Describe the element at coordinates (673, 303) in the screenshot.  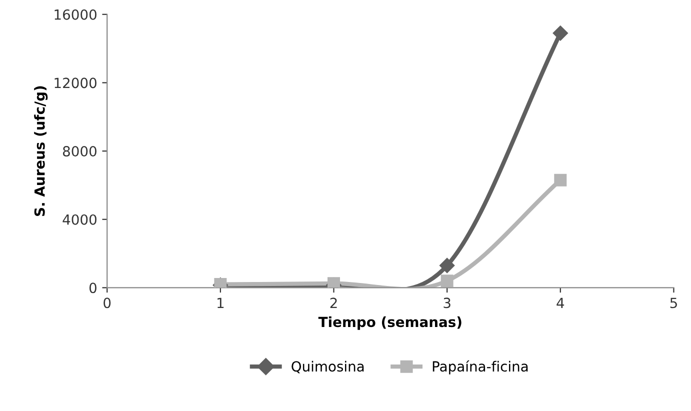
I see `x-tick-label: 5` at that location.